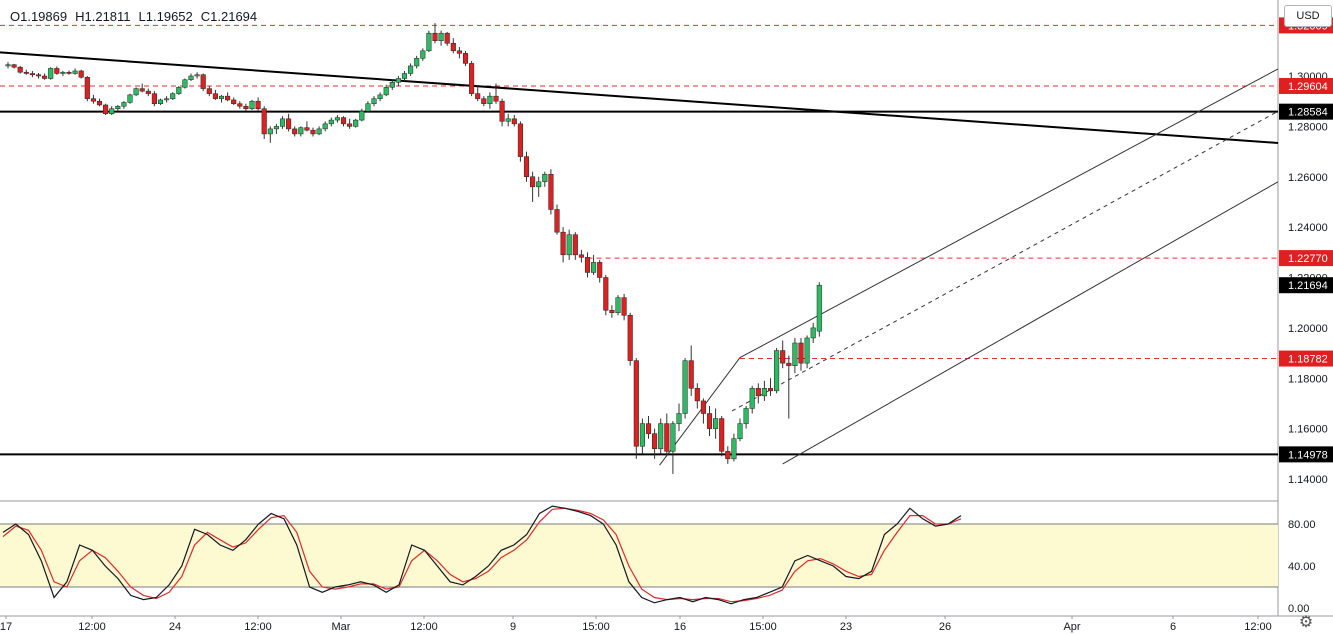 Image resolution: width=1333 pixels, height=634 pixels. I want to click on descending-trendline, so click(639, 97).